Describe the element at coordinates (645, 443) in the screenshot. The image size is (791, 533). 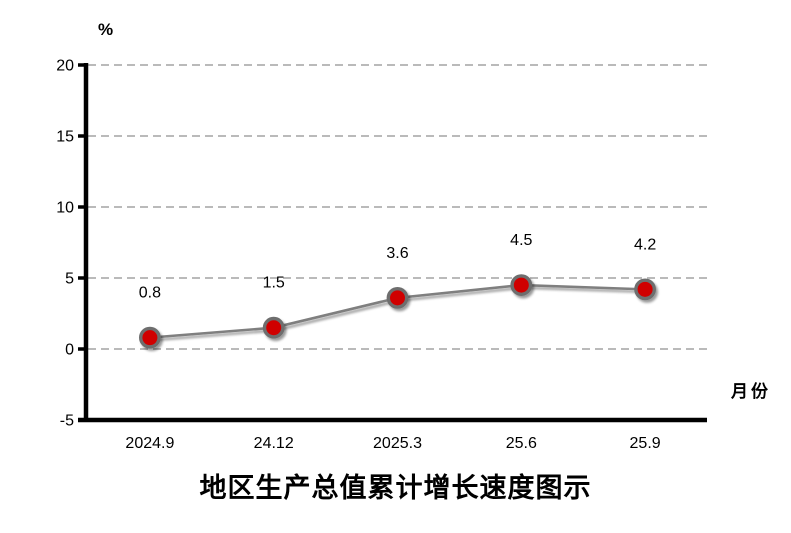
I see `x-tick-label: 25.9` at that location.